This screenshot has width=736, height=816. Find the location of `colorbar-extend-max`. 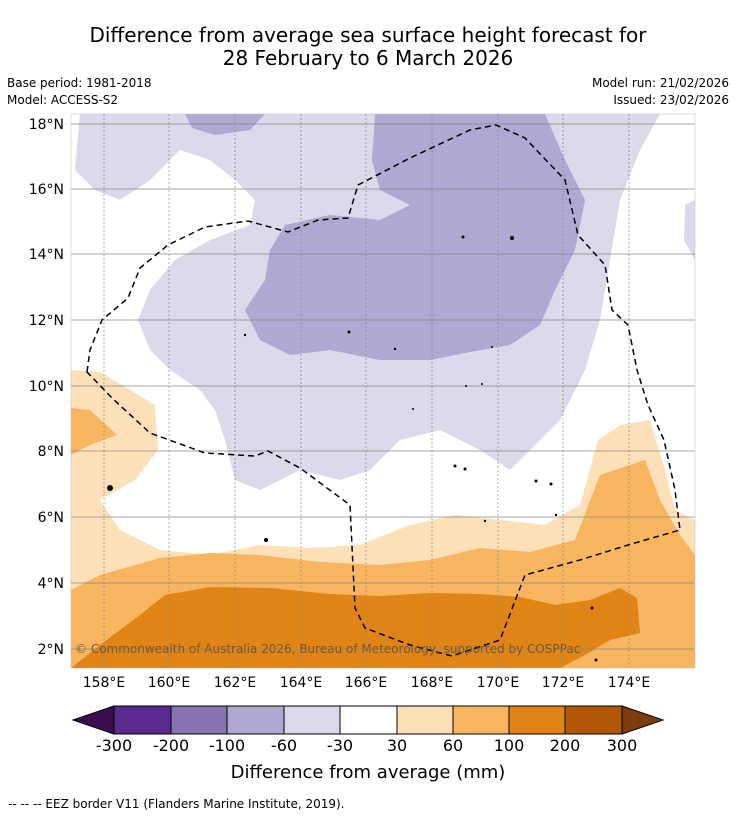

colorbar-extend-max is located at coordinates (643, 720).